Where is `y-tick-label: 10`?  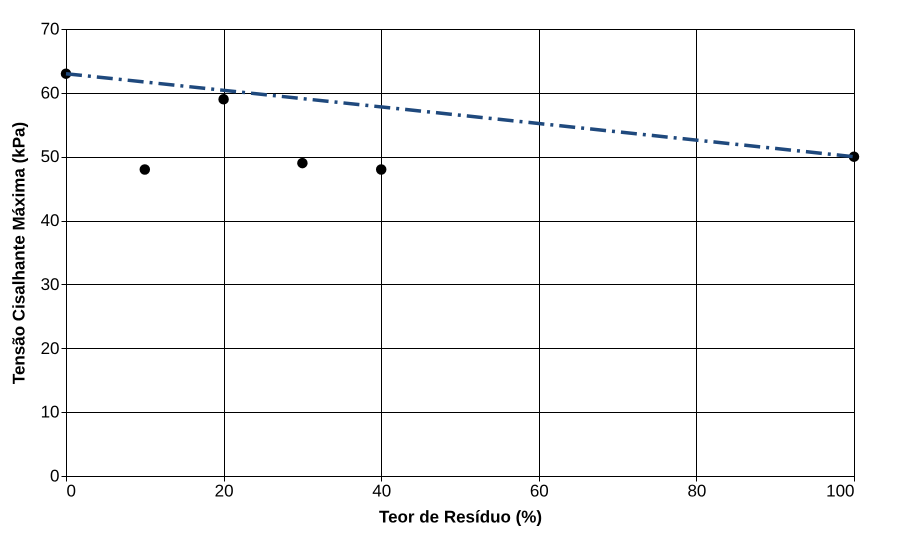
y-tick-label: 10 is located at coordinates (50, 412).